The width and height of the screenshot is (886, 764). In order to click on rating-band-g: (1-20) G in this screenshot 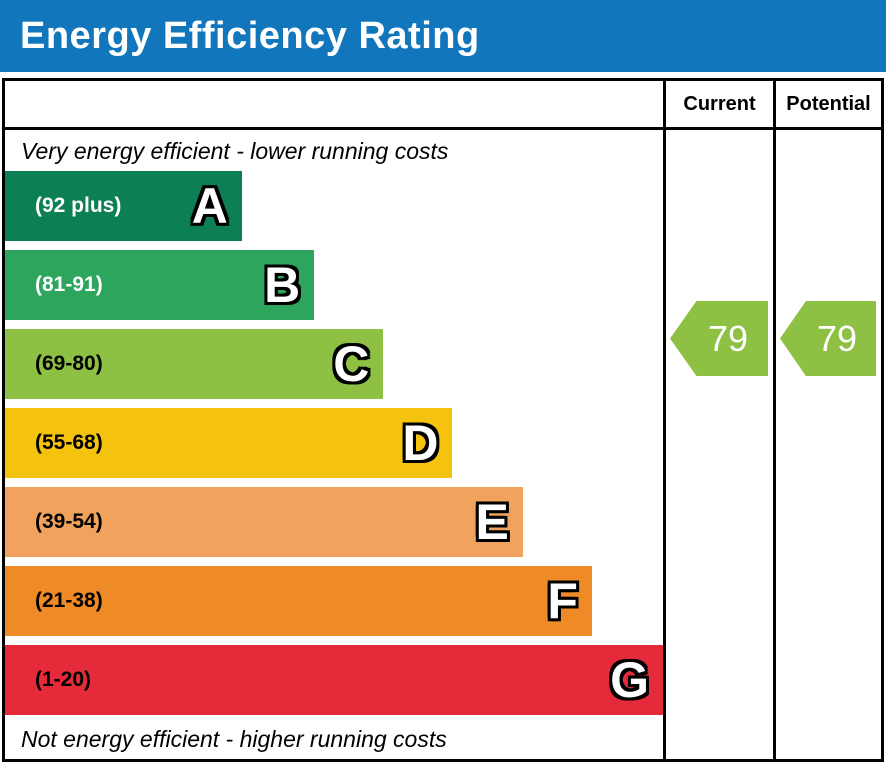, I will do `click(334, 680)`.